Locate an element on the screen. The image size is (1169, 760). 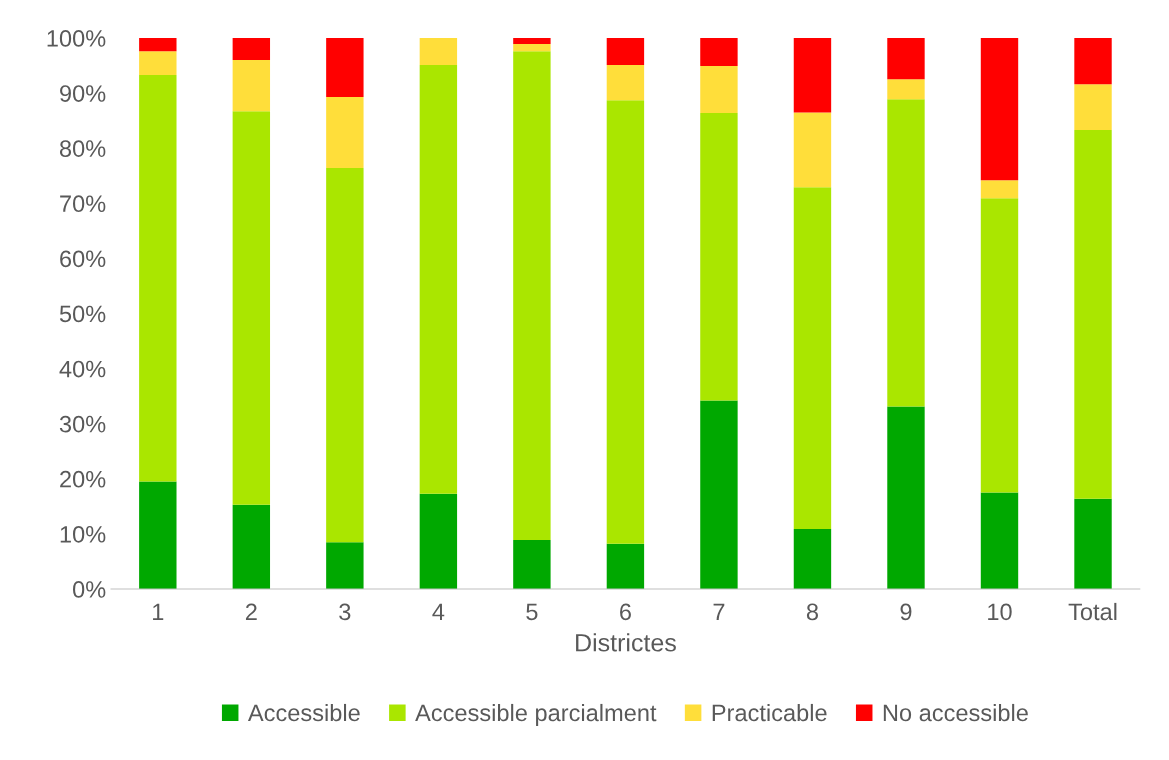
x-tick-label: 8 is located at coordinates (812, 612).